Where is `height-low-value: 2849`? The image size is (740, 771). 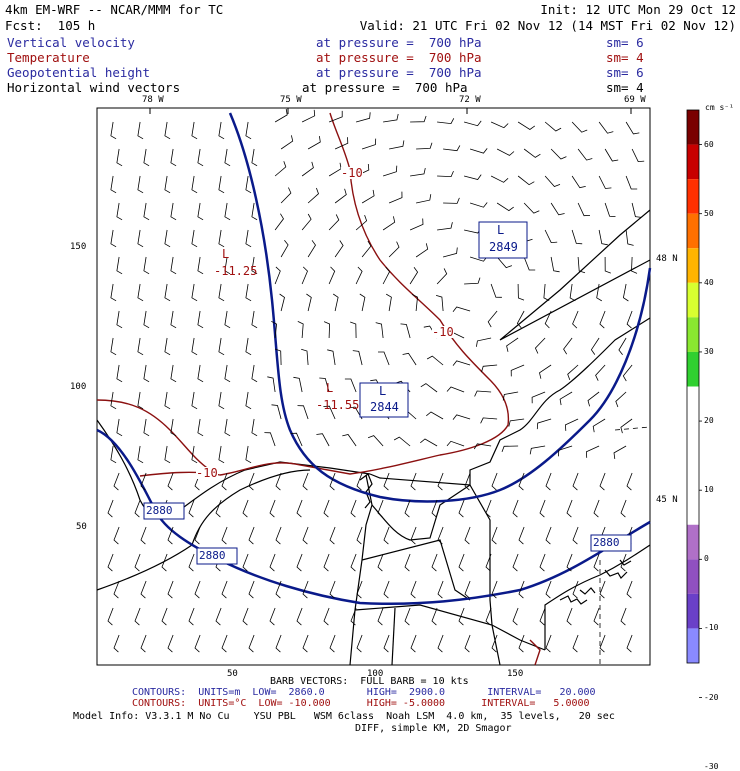 height-low-value: 2849 is located at coordinates (503, 247).